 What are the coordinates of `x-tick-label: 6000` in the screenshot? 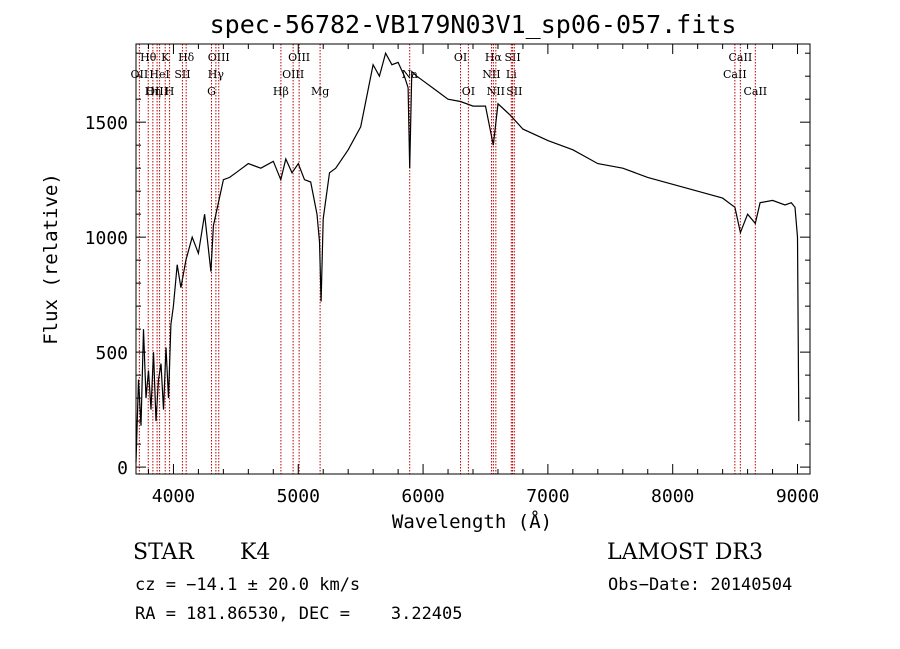 It's located at (422, 496).